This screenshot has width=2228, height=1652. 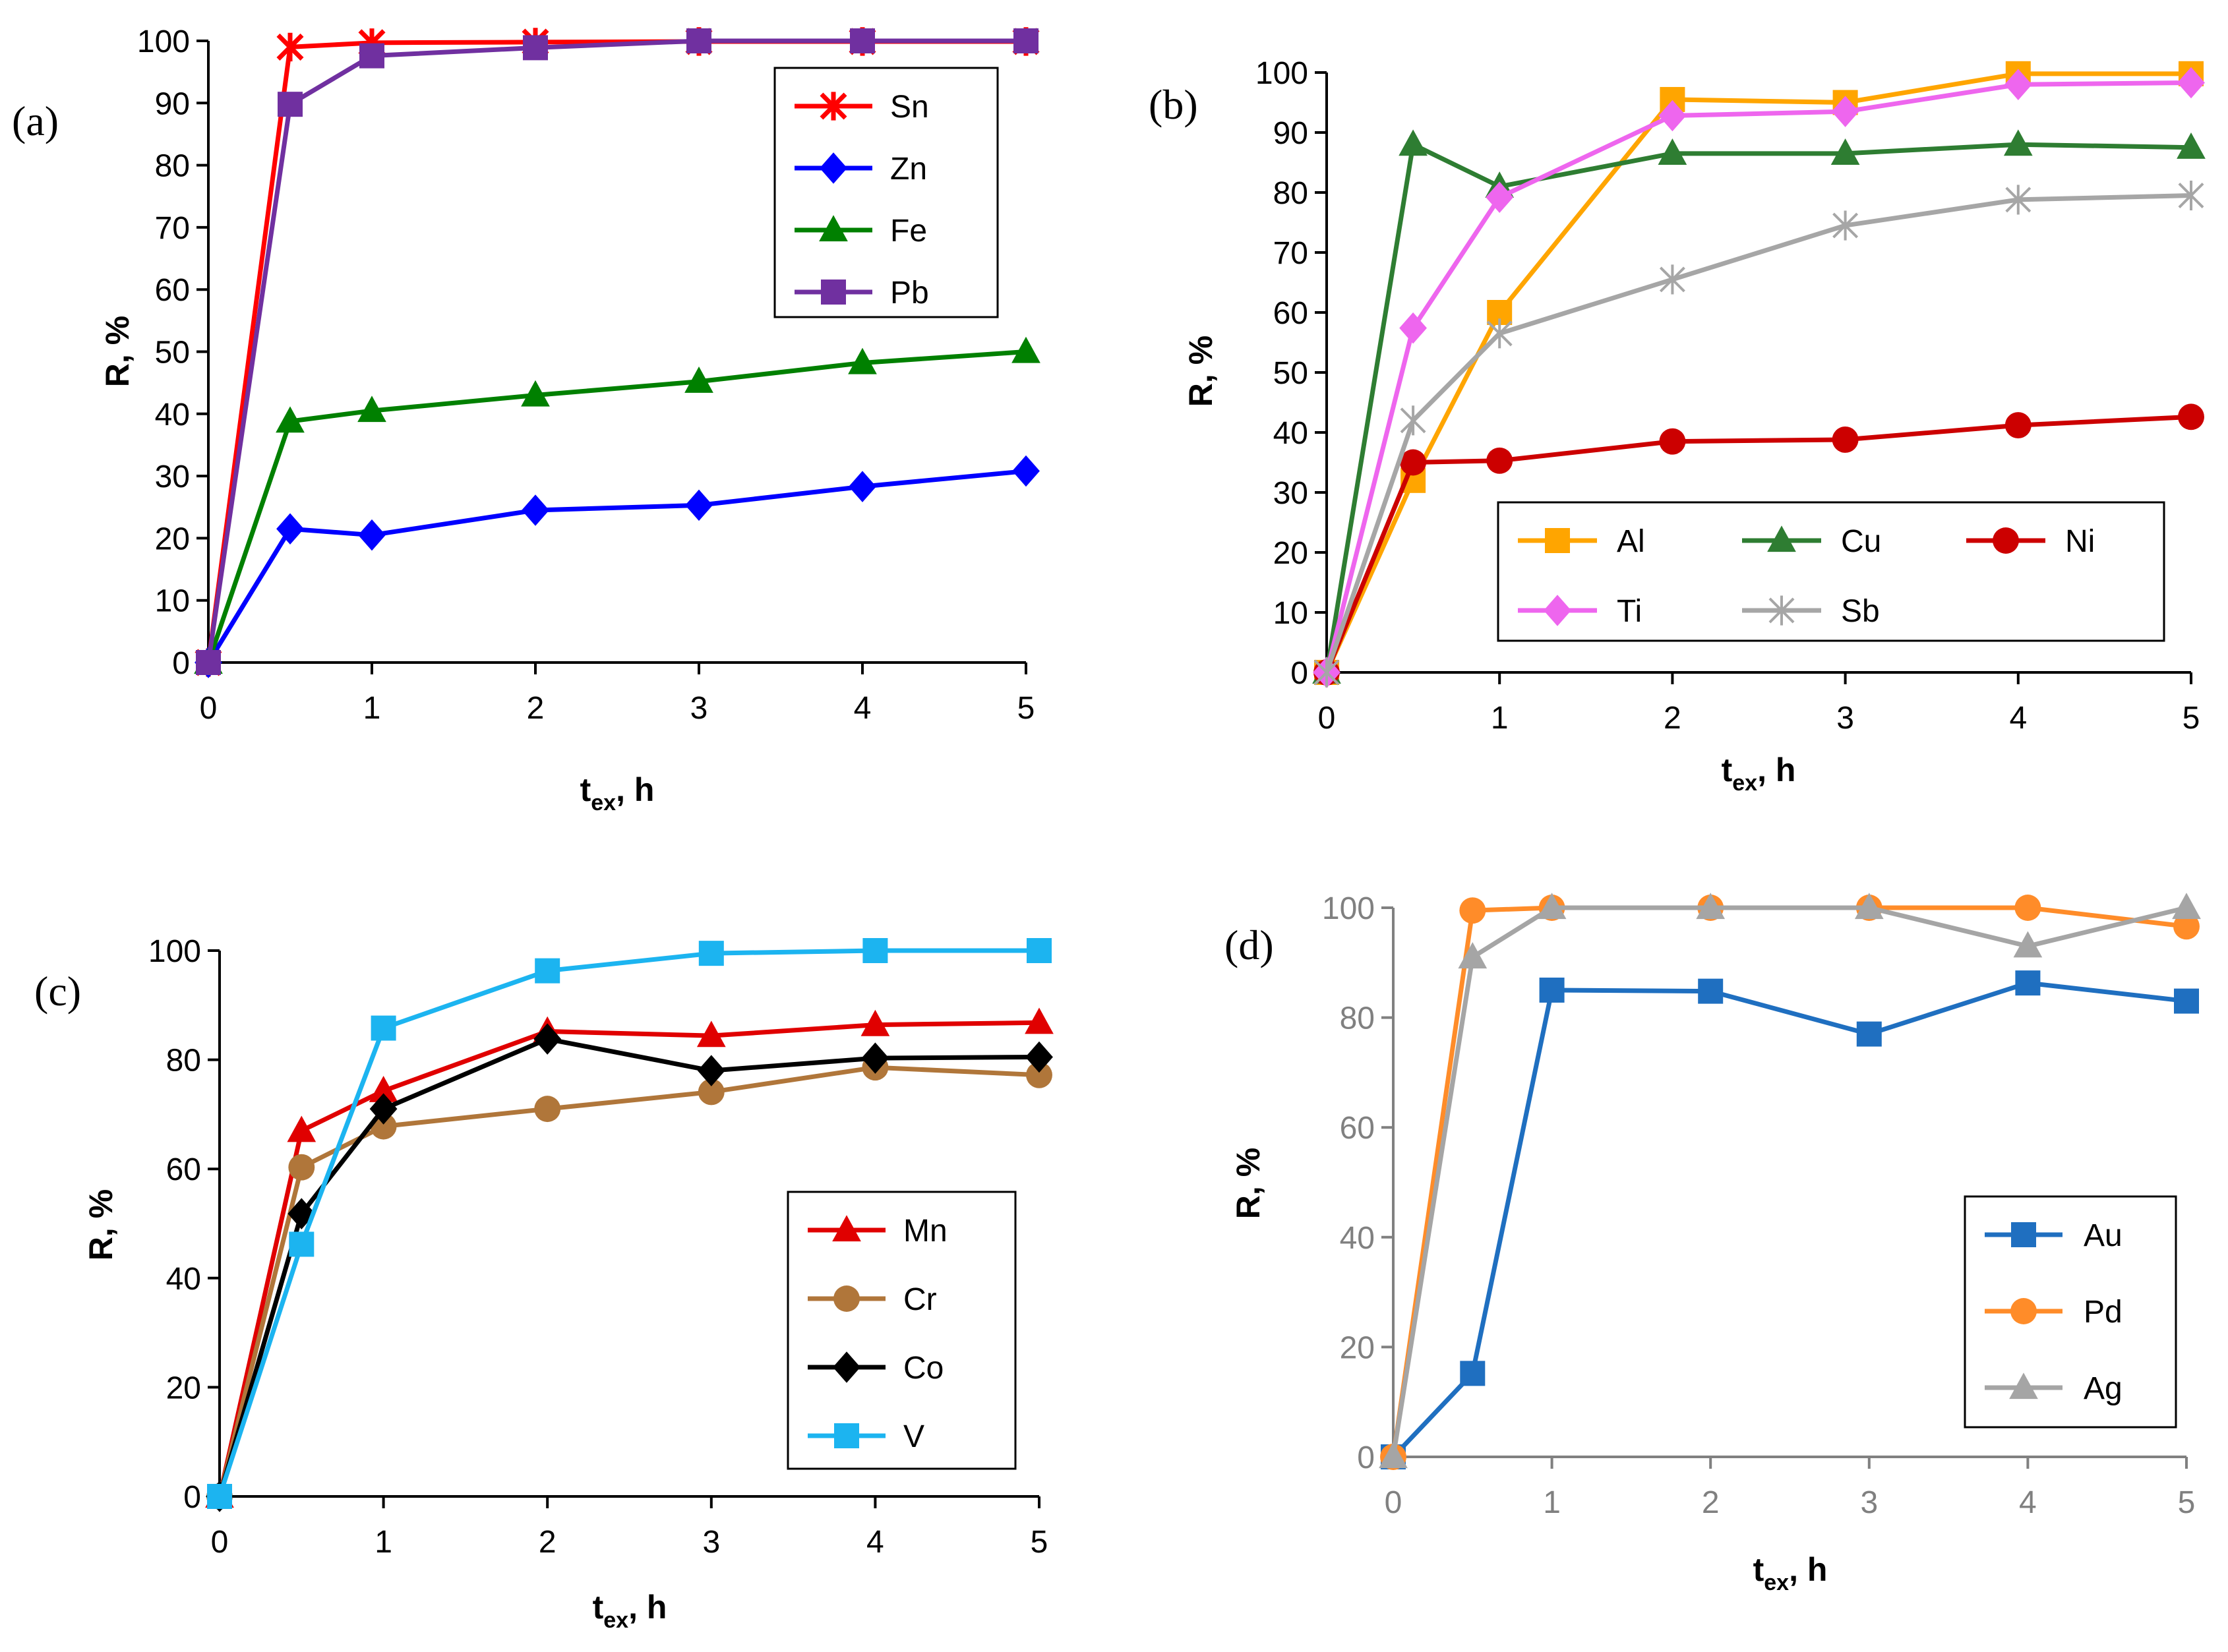 I want to click on legend-label: Cu, so click(x=1861, y=541).